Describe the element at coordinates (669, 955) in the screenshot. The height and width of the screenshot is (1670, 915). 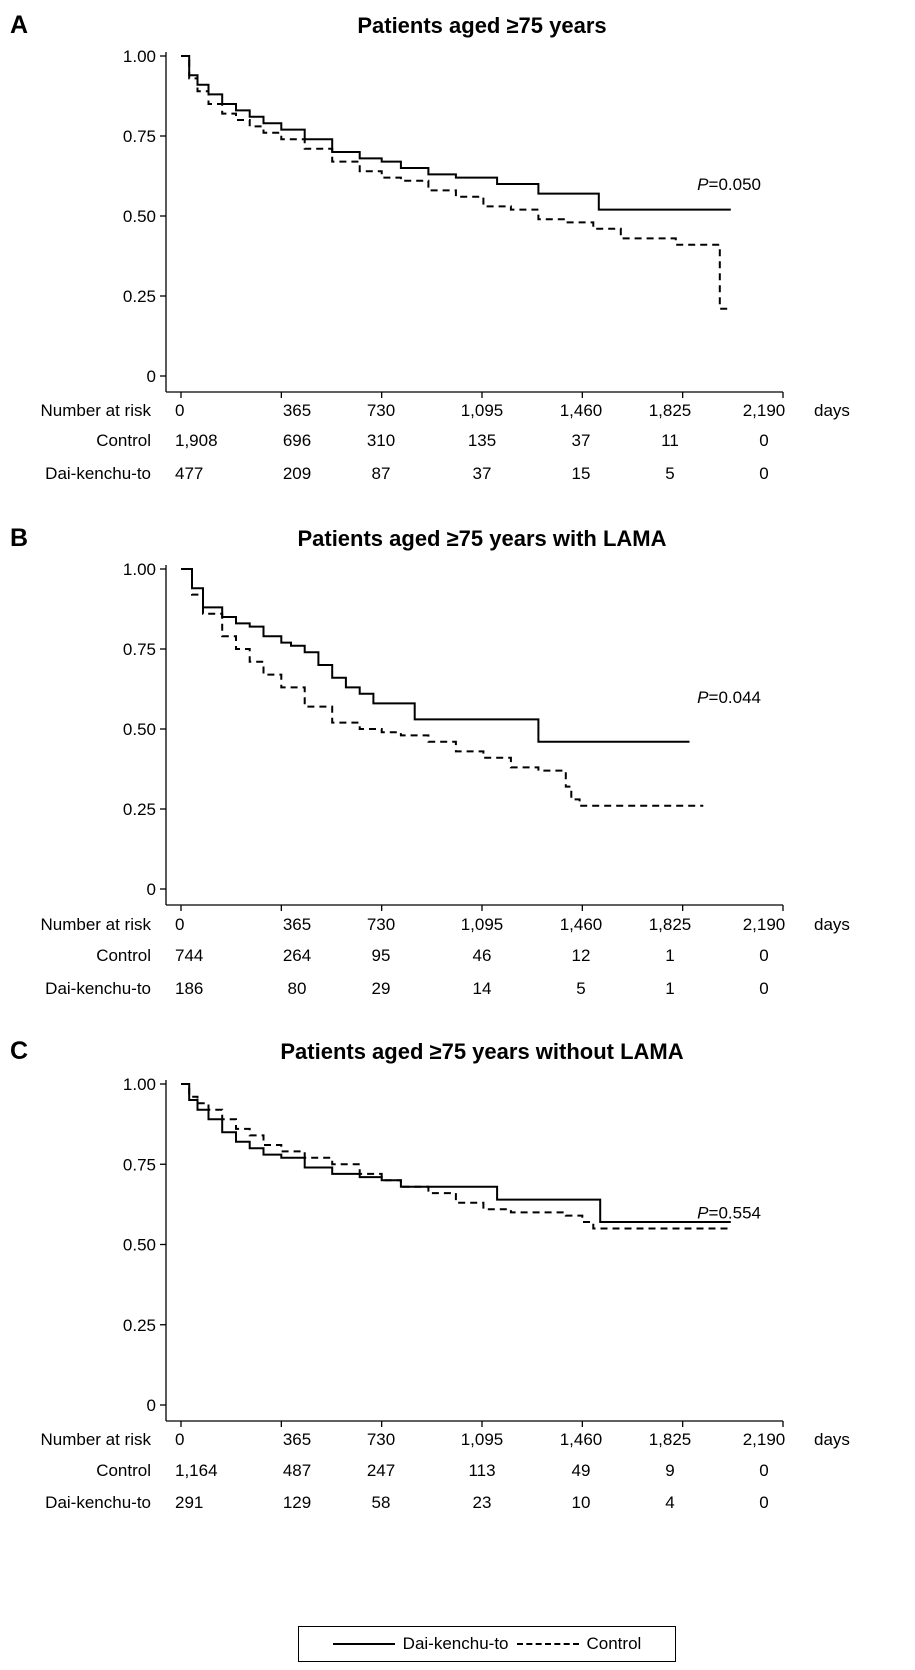
I see `risk-value: 1` at that location.